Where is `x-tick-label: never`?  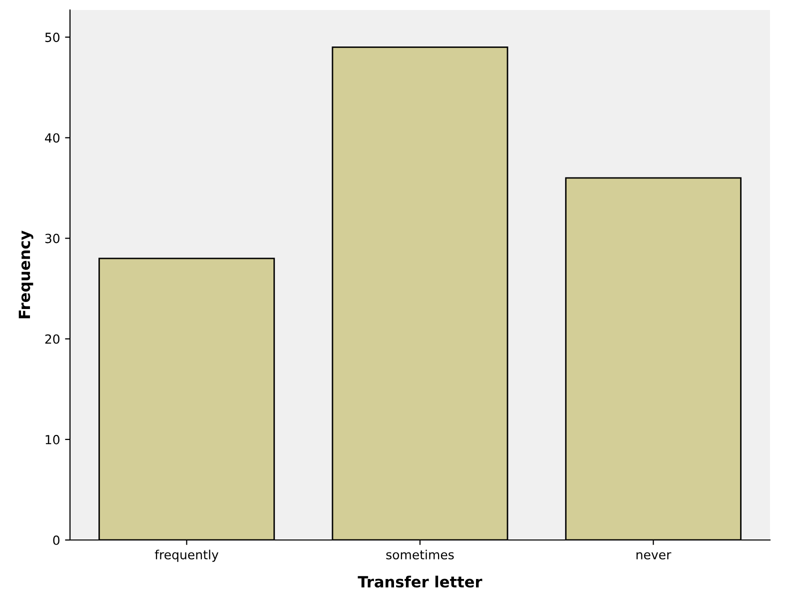
x-tick-label: never is located at coordinates (654, 556).